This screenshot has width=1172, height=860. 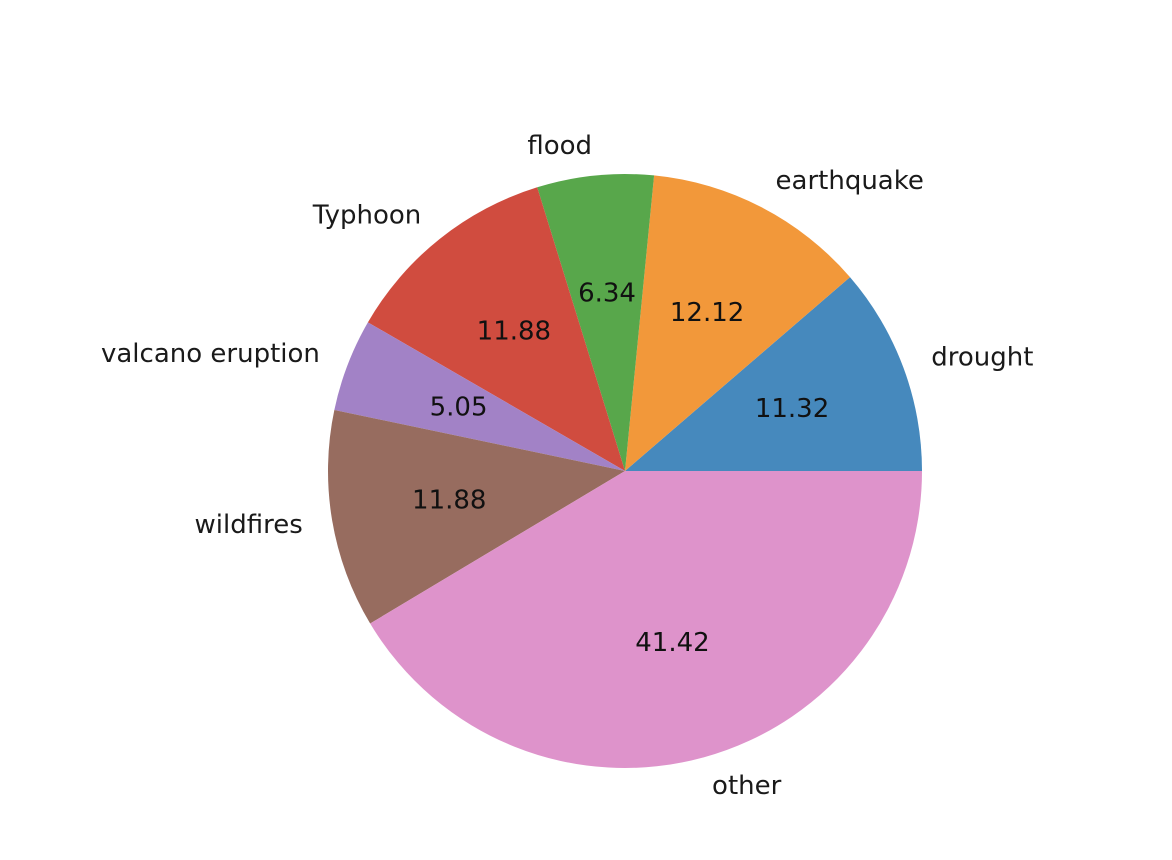 I want to click on slice-label-typhoon: Typhoon, so click(x=367, y=216).